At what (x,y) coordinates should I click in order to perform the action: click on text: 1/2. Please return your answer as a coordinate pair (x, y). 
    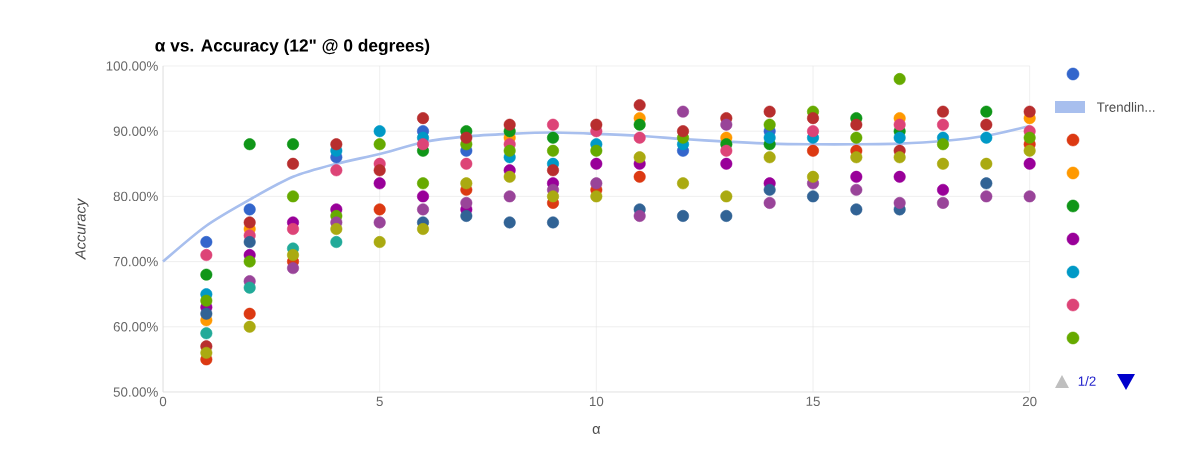
    Looking at the image, I should click on (1087, 381).